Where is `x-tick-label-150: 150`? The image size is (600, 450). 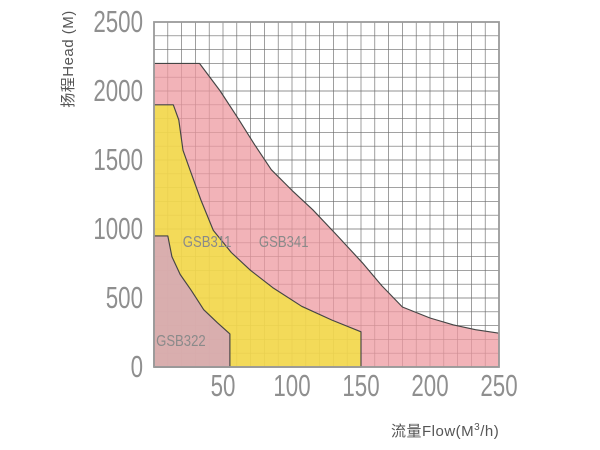 x-tick-label-150: 150 is located at coordinates (360, 385).